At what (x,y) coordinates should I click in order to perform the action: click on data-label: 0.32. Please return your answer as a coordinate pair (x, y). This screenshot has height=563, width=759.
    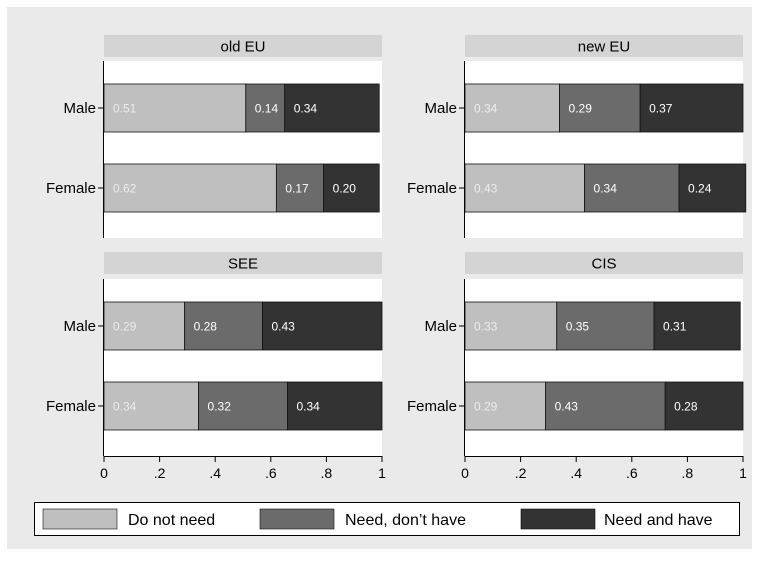
    Looking at the image, I should click on (220, 407).